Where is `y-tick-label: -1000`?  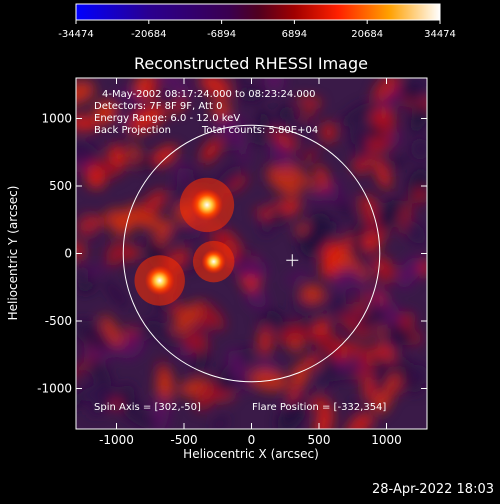
y-tick-label: -1000 is located at coordinates (54, 389).